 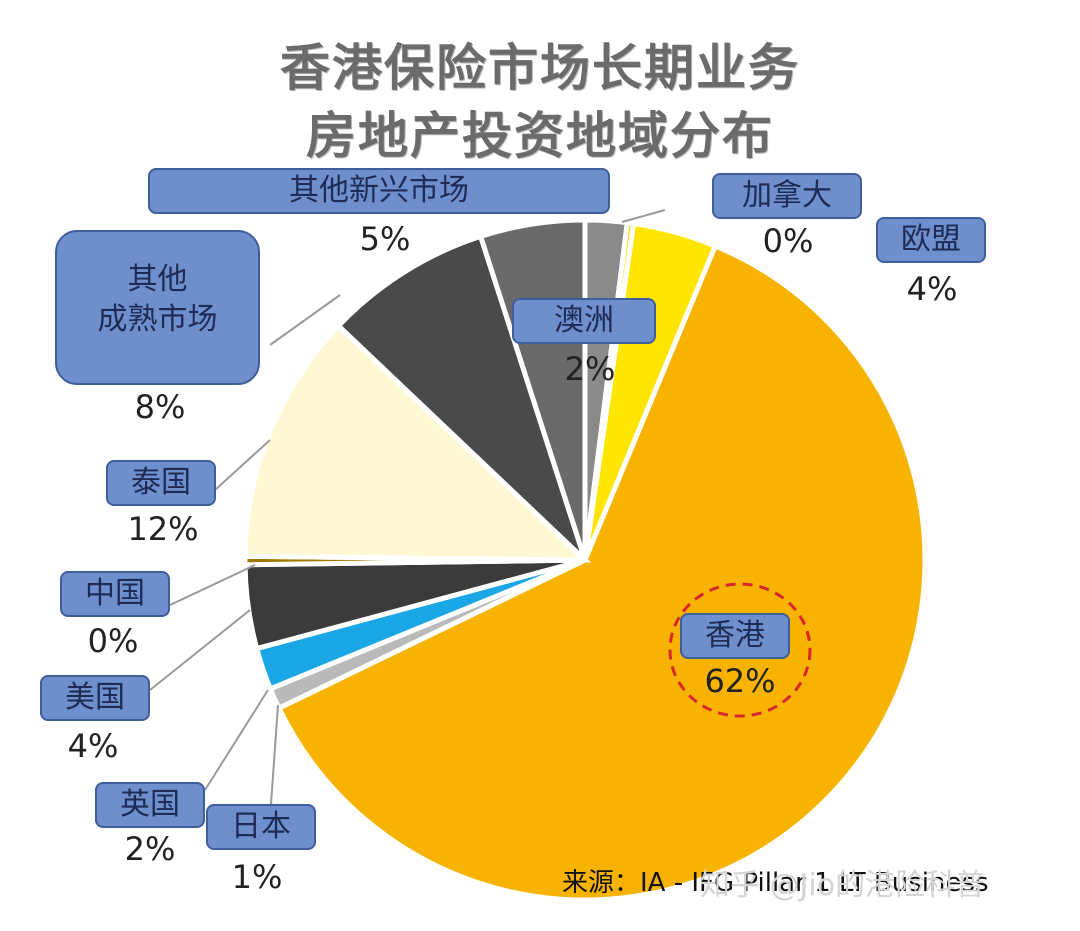 What do you see at coordinates (740, 681) in the screenshot?
I see `pct-hongkong: 62%` at bounding box center [740, 681].